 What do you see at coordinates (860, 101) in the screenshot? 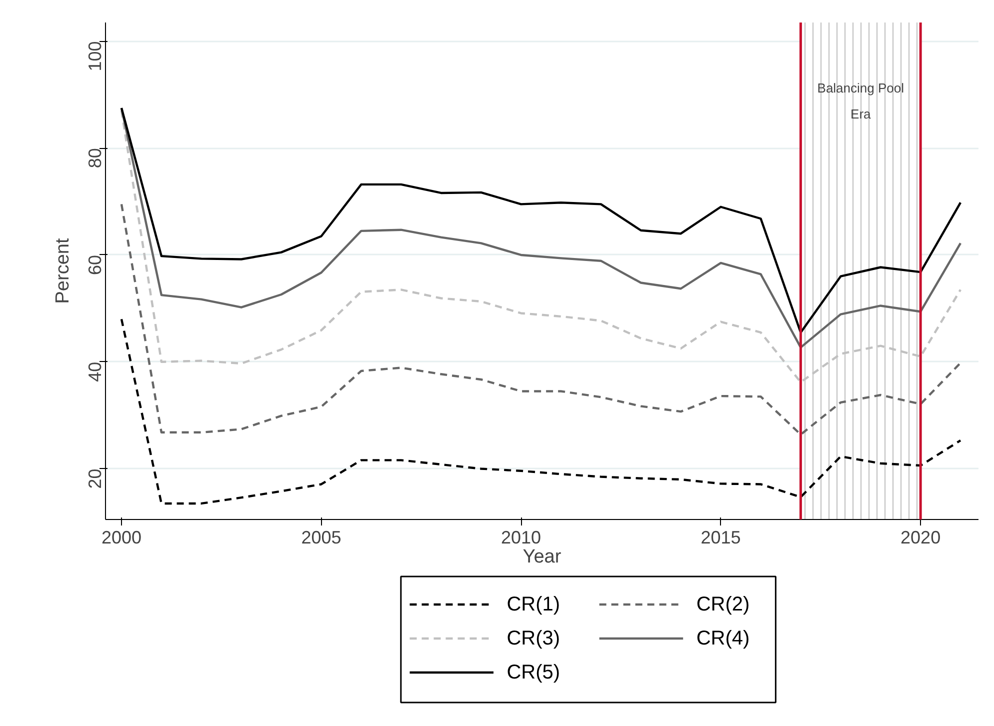
I see `band-label: Balancing Pool Era` at bounding box center [860, 101].